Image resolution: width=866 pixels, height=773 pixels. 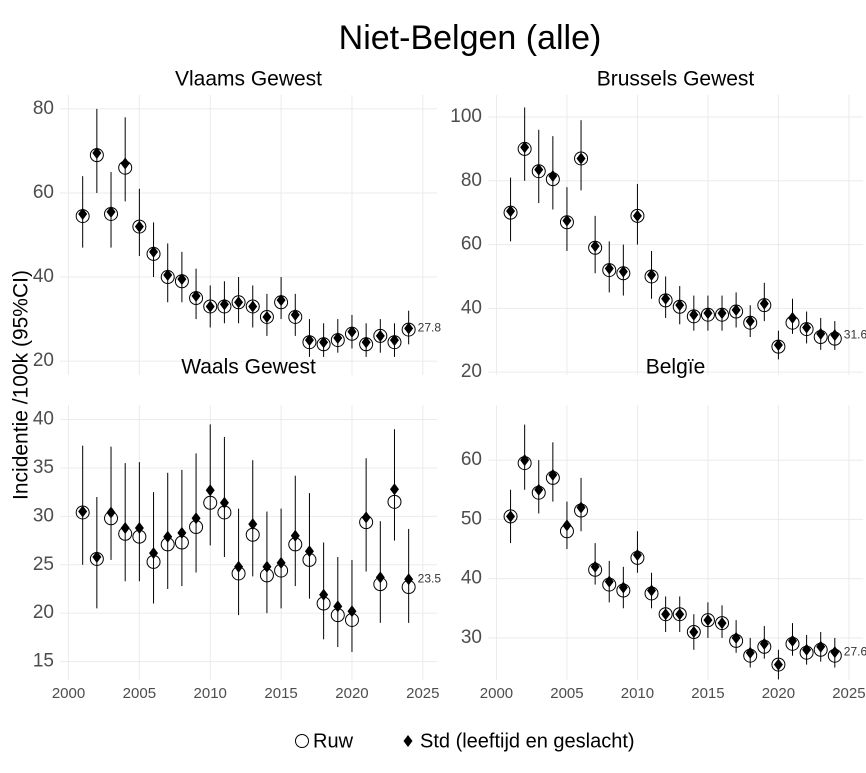 What do you see at coordinates (471, 180) in the screenshot?
I see `y-tick-label: 80` at bounding box center [471, 180].